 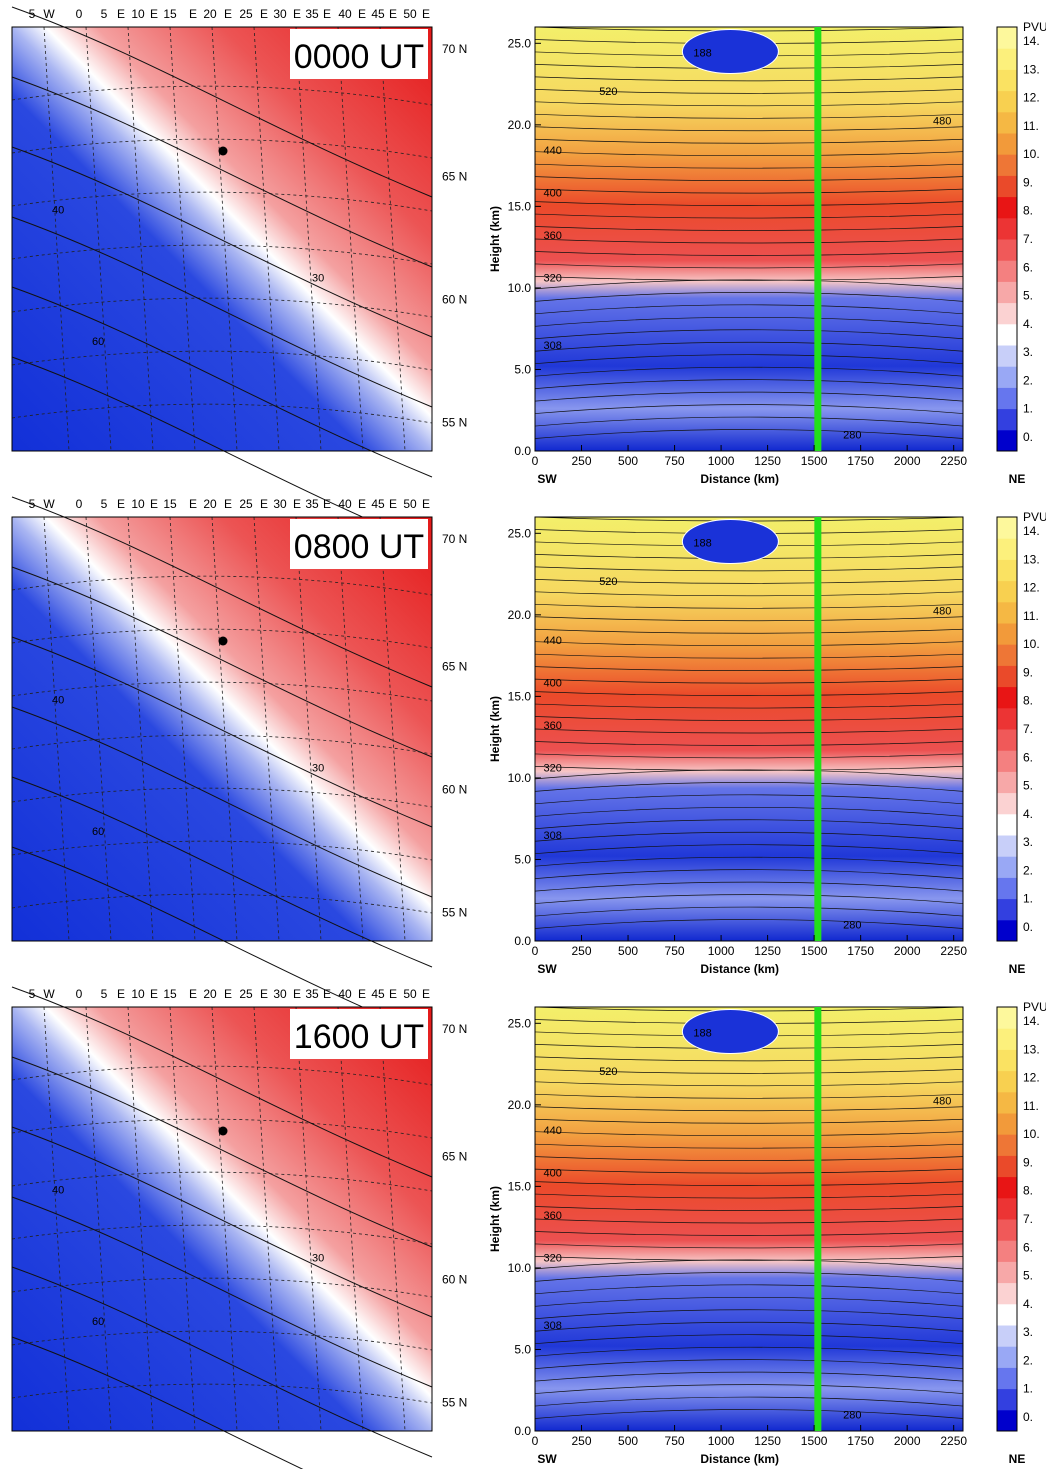 What do you see at coordinates (522, 859) in the screenshot?
I see `y-tick-label: 5.0` at bounding box center [522, 859].